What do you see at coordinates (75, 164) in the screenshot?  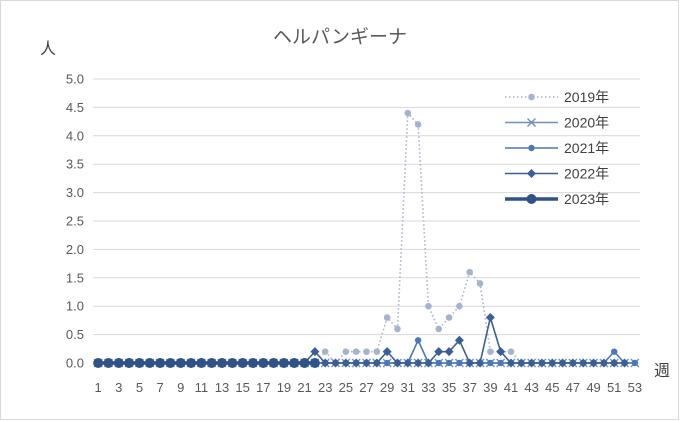 I see `y-tick-label: 3.5` at bounding box center [75, 164].